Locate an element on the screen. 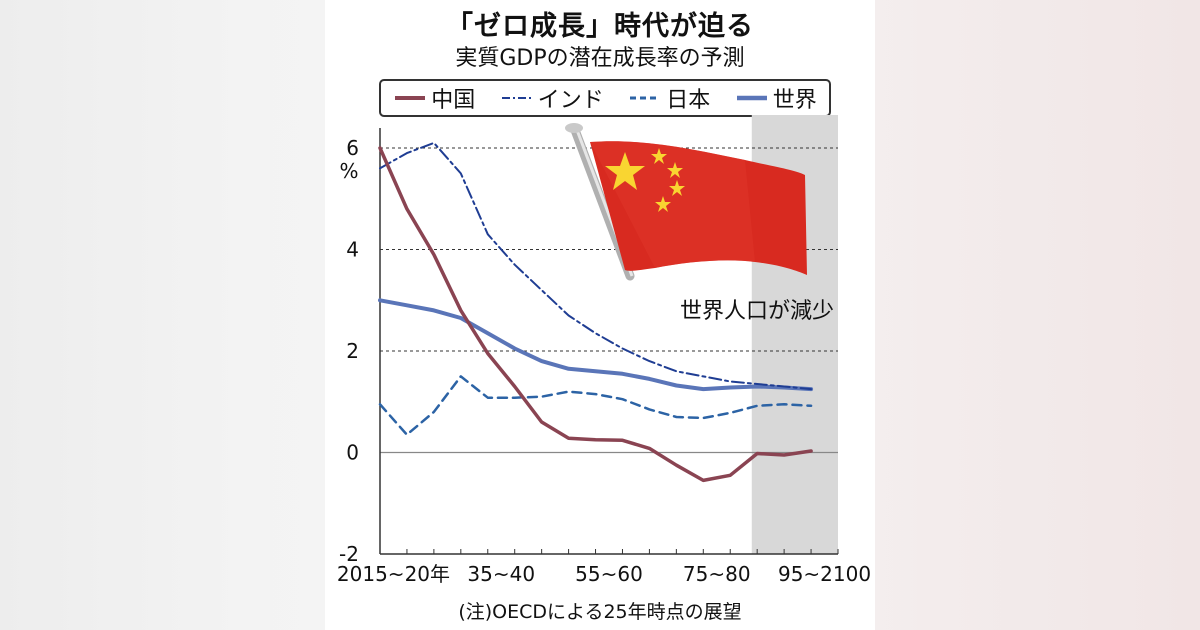  legend-item-china: 中国 is located at coordinates (434, 98).